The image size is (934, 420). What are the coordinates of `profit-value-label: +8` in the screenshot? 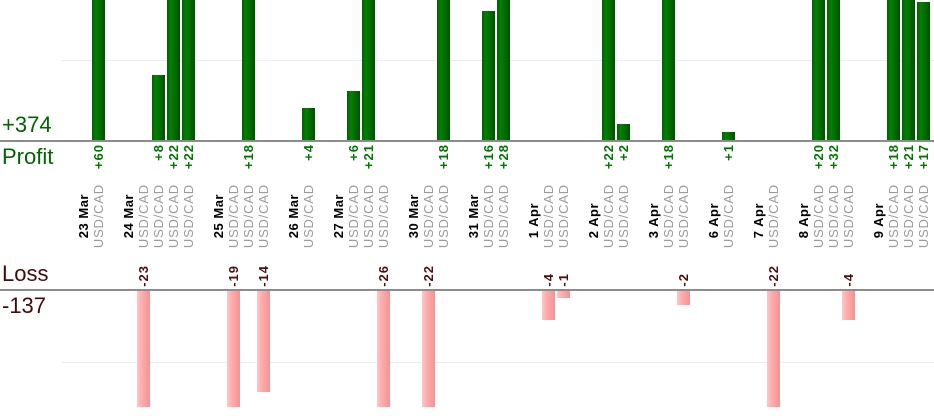 It's located at (158, 152).